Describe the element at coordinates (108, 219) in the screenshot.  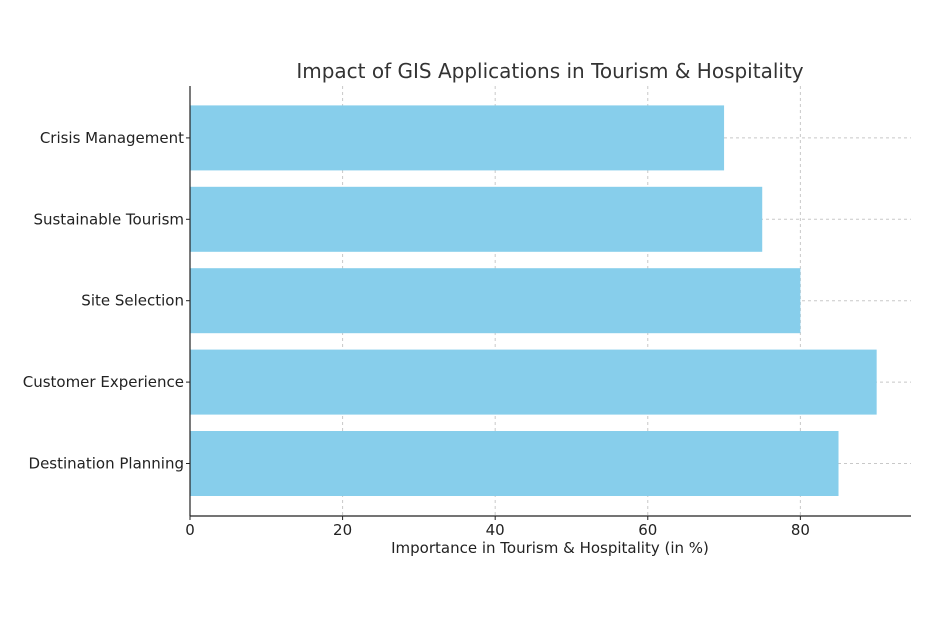
I see `category-label: Sustainable Tourism` at that location.